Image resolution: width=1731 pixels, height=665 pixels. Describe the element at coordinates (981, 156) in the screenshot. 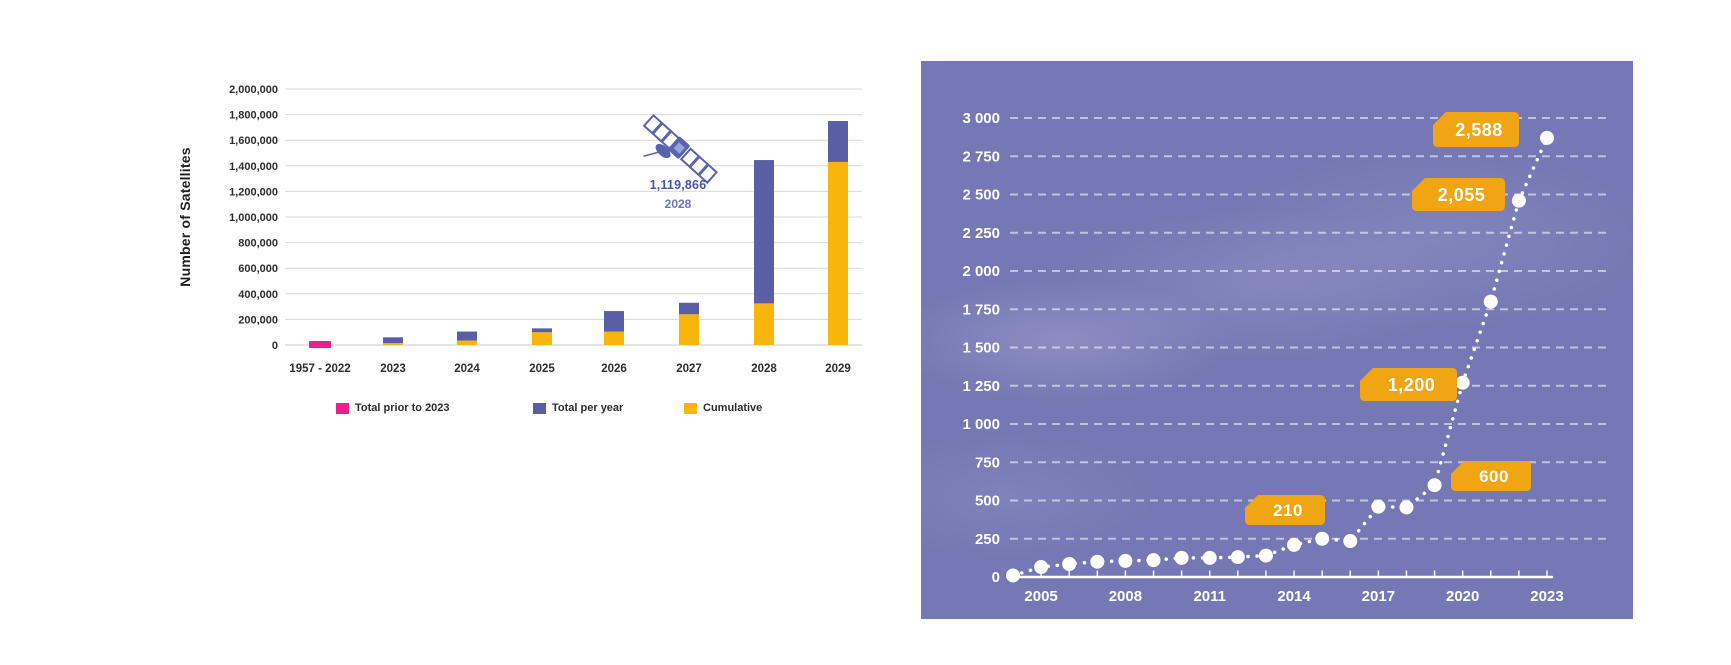

I see `y-tick-label: 2 750` at that location.